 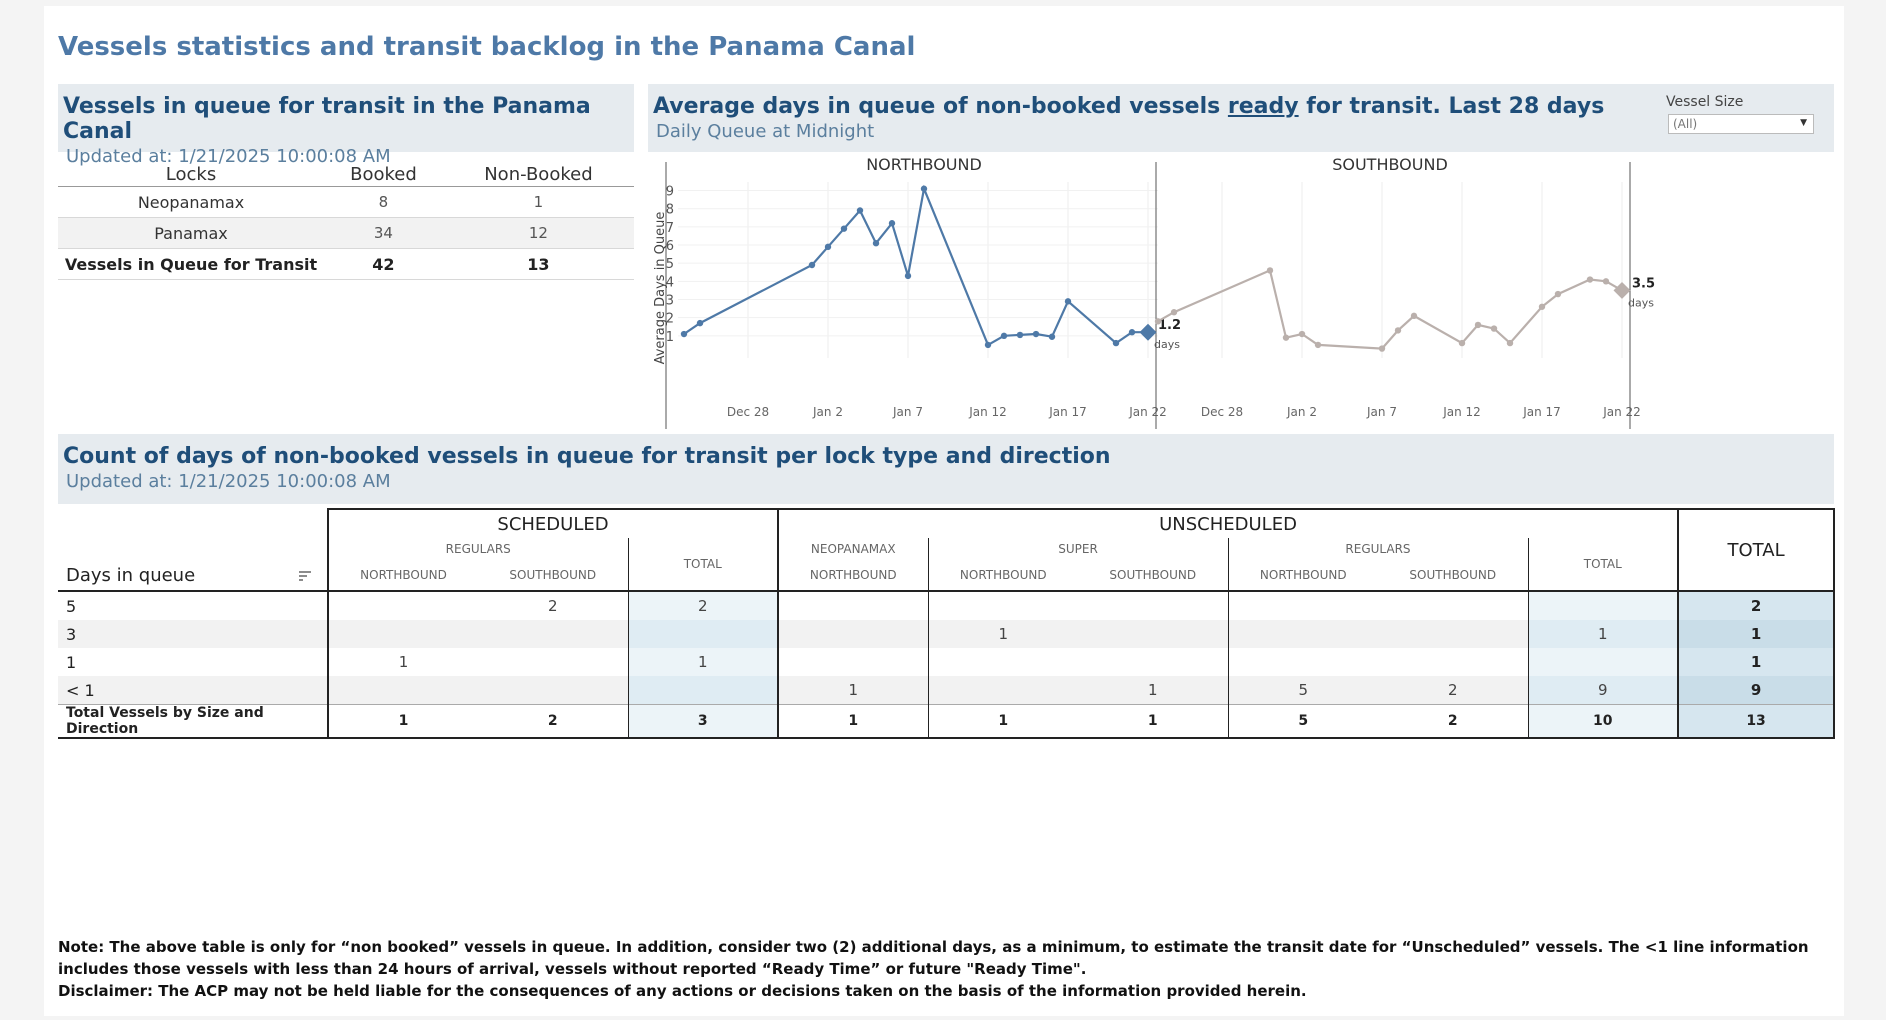 What do you see at coordinates (305, 576) in the screenshot?
I see `sort-icon` at bounding box center [305, 576].